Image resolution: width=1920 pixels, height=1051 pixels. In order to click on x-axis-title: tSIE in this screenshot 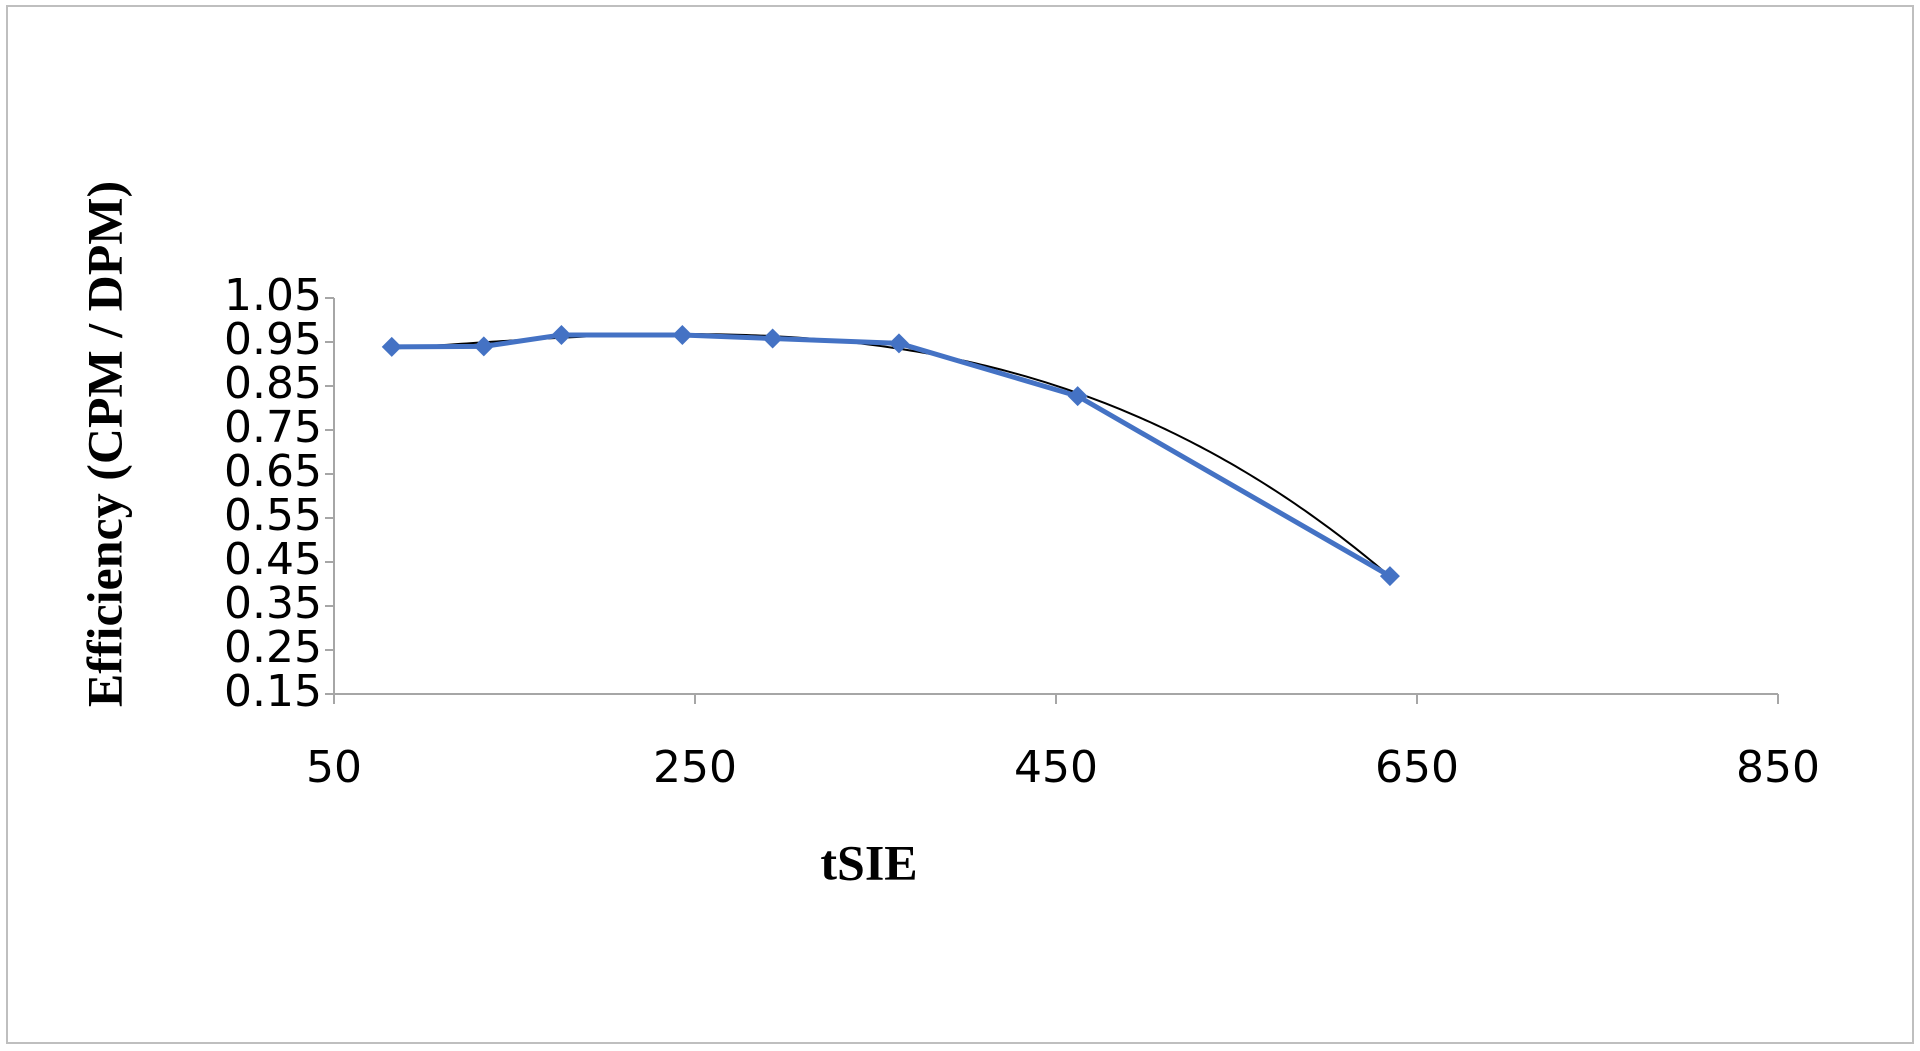, I will do `click(868, 862)`.